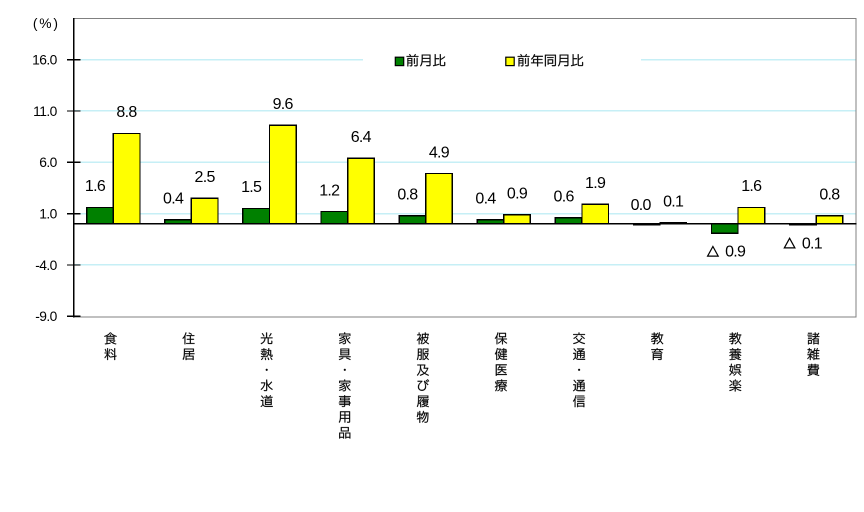 The image size is (864, 512). Describe the element at coordinates (439, 152) in the screenshot. I see `svg-text: 4.9` at that location.